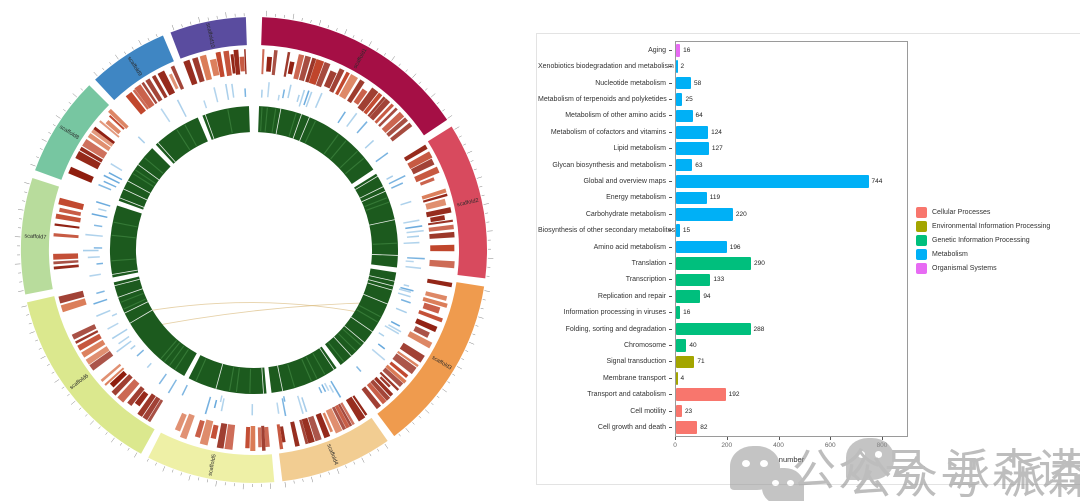 Image resolution: width=1080 pixels, height=501 pixels. I want to click on chromosome-segment, so click(457, 202).